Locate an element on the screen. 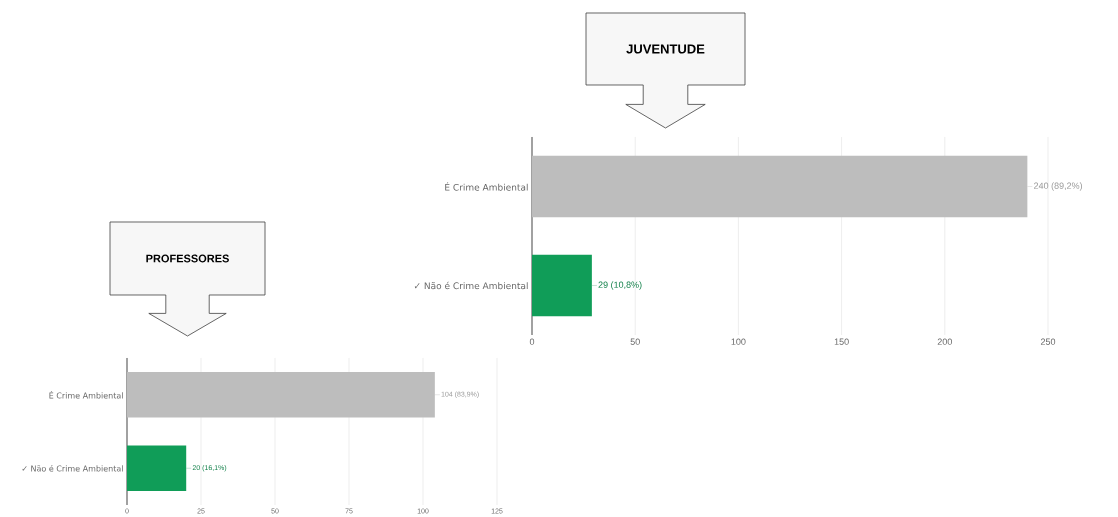 This screenshot has width=1118, height=517. chart-title: PROFESSORES is located at coordinates (187, 258).